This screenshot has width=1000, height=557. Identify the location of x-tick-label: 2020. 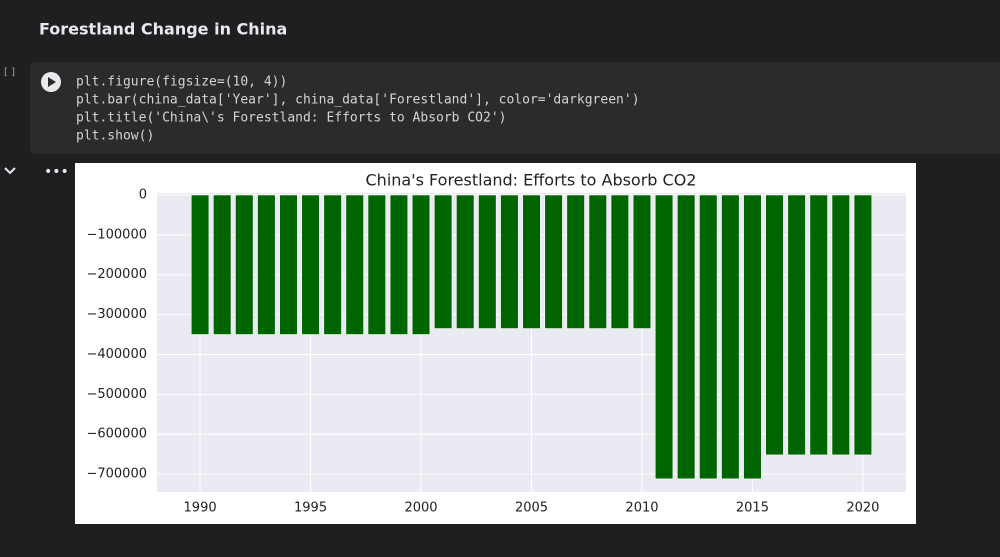
(862, 508).